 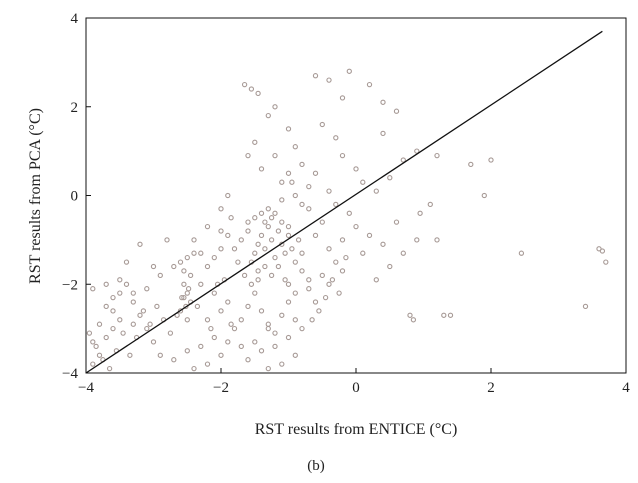 What do you see at coordinates (35, 196) in the screenshot?
I see `y-axis-title: RST results from PCA (°C)` at bounding box center [35, 196].